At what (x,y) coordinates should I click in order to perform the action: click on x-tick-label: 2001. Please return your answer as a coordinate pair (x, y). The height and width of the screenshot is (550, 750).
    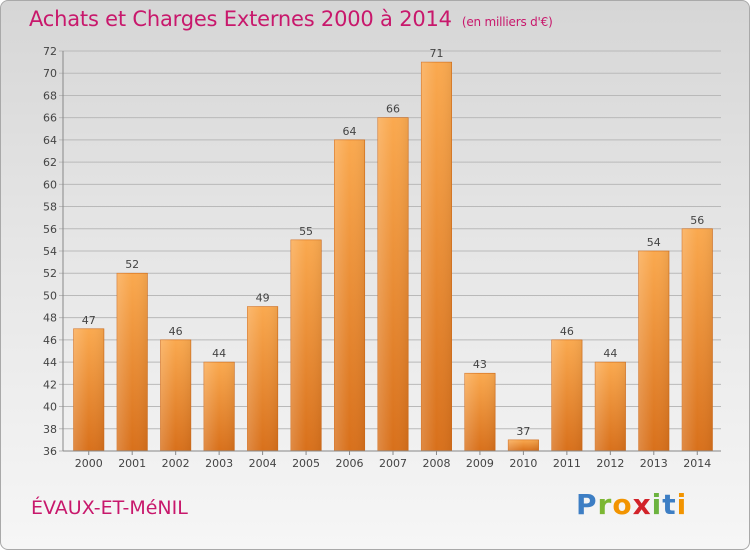
    Looking at the image, I should click on (132, 463).